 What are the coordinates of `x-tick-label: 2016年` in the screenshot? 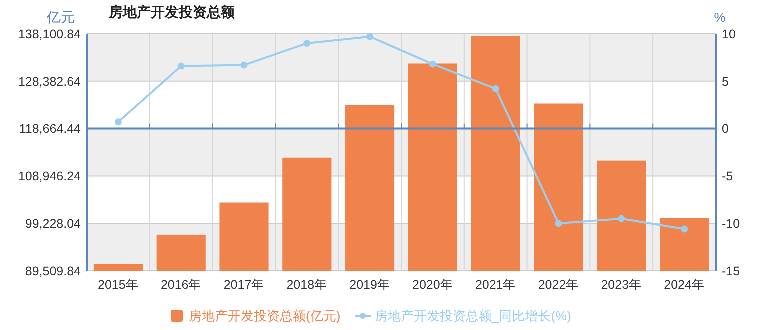 It's located at (181, 285).